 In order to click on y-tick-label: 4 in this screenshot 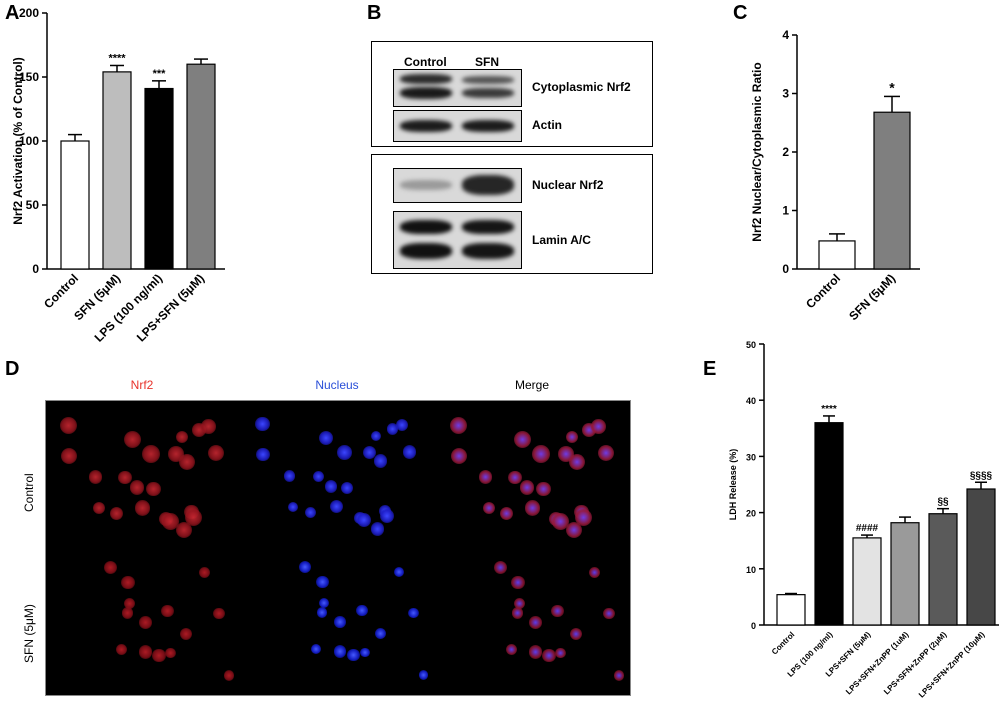, I will do `click(785, 35)`.